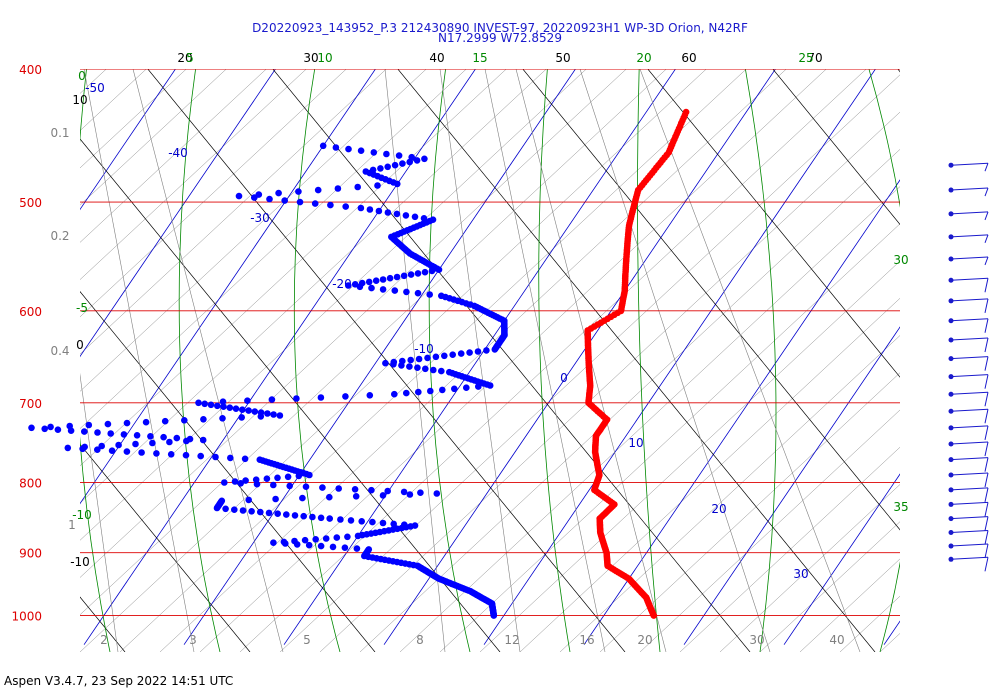 The height and width of the screenshot is (700, 1000). What do you see at coordinates (260, 218) in the screenshot?
I see `isotherm-label: -30` at bounding box center [260, 218].